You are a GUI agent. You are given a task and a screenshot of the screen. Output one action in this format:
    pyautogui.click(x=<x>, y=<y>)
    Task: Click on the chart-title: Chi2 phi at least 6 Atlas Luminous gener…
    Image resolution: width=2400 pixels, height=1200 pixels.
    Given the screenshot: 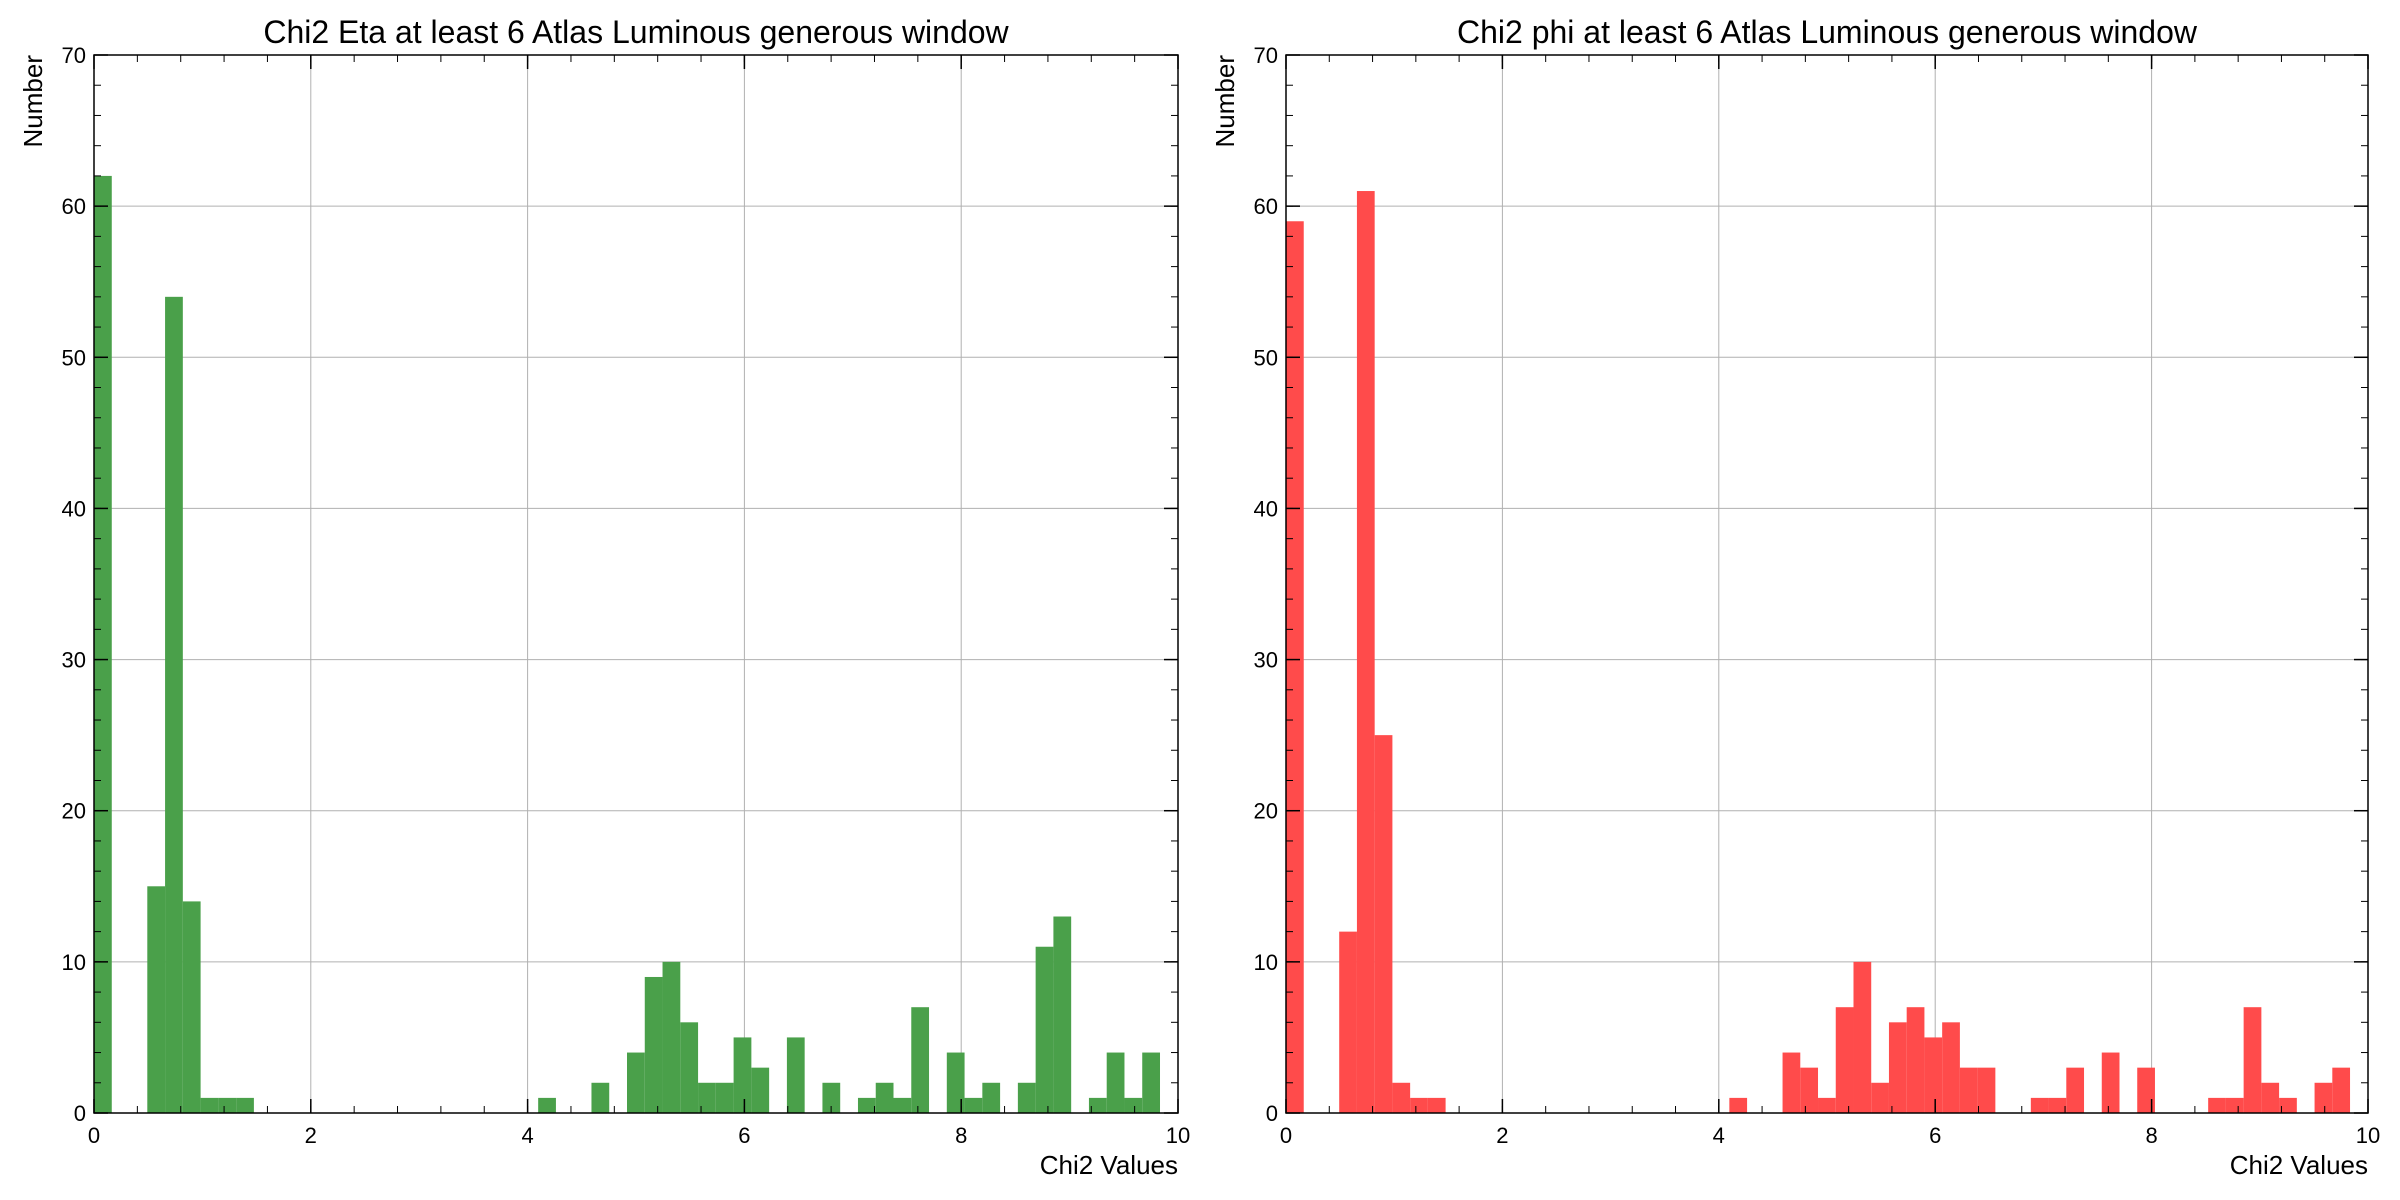 What is the action you would take?
    pyautogui.click(x=1827, y=32)
    